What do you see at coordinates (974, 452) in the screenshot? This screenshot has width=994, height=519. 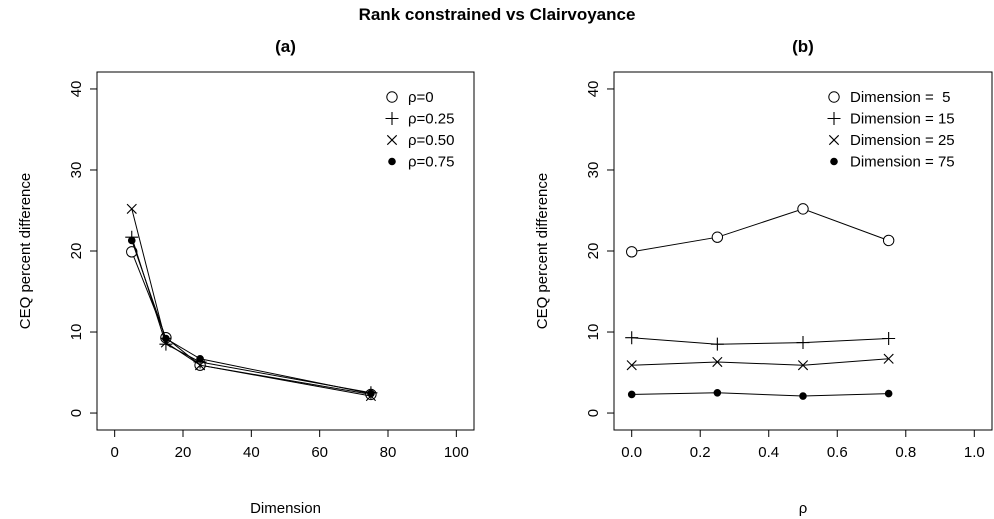 I see `panel-b-x-tick-label: 1.0` at bounding box center [974, 452].